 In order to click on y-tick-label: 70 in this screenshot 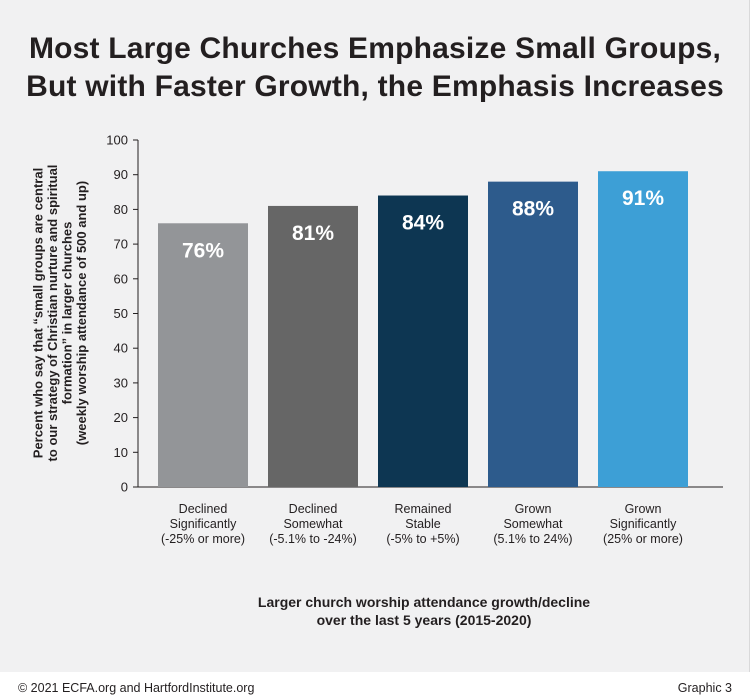, I will do `click(121, 244)`.